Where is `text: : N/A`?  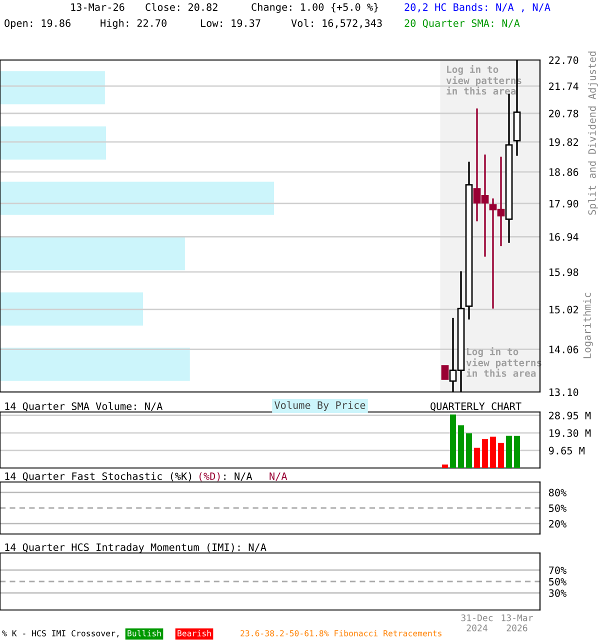
text: : N/A is located at coordinates (238, 476).